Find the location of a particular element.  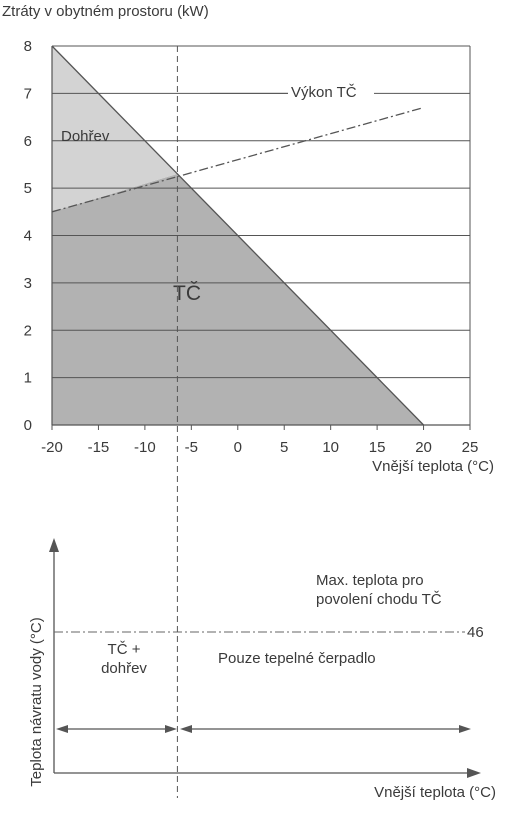

chart-title: Ztráty v obytném prostoru (kW) is located at coordinates (105, 11).